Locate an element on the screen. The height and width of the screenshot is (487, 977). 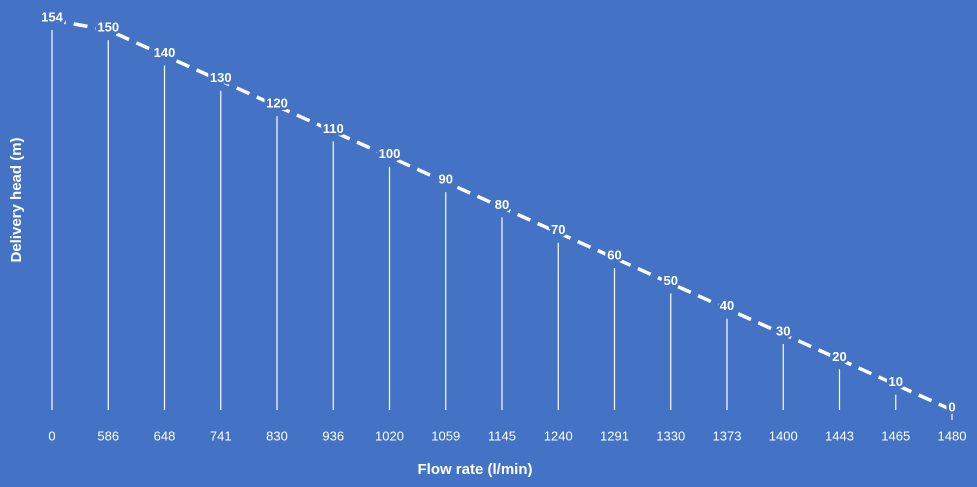
x-tick-label: 648 is located at coordinates (165, 435).